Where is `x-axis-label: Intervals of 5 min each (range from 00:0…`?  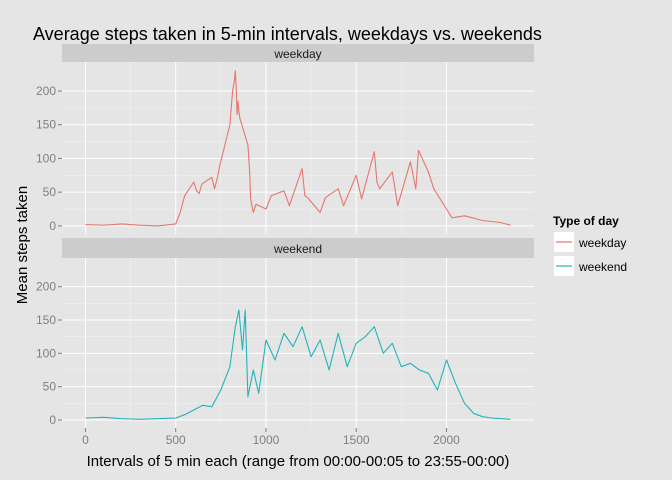
x-axis-label: Intervals of 5 min each (range from 00:0… is located at coordinates (298, 461).